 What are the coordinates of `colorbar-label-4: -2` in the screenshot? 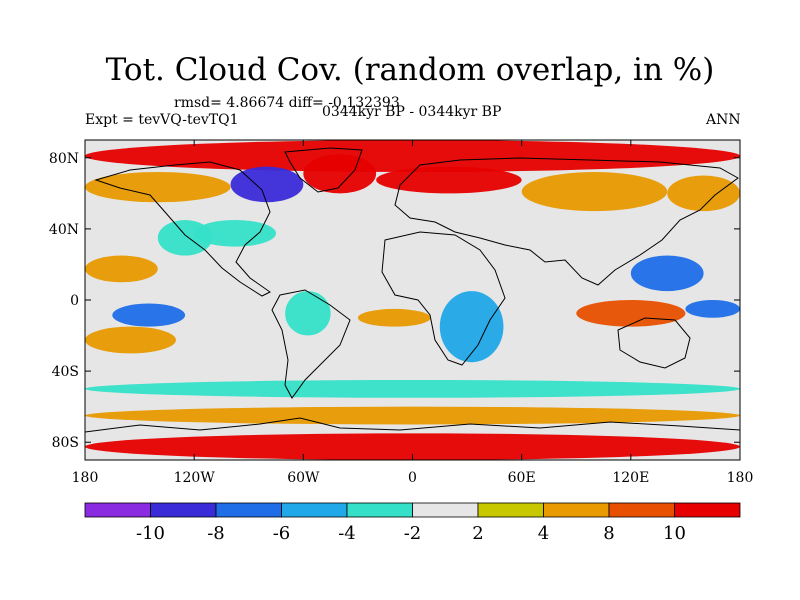 It's located at (413, 533).